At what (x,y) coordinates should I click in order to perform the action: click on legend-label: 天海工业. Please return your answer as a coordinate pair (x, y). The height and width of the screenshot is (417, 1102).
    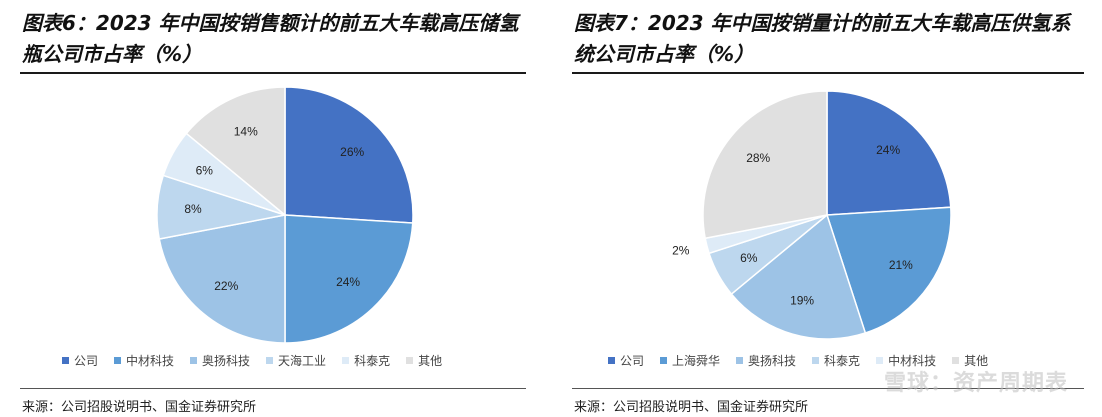
    Looking at the image, I should click on (302, 361).